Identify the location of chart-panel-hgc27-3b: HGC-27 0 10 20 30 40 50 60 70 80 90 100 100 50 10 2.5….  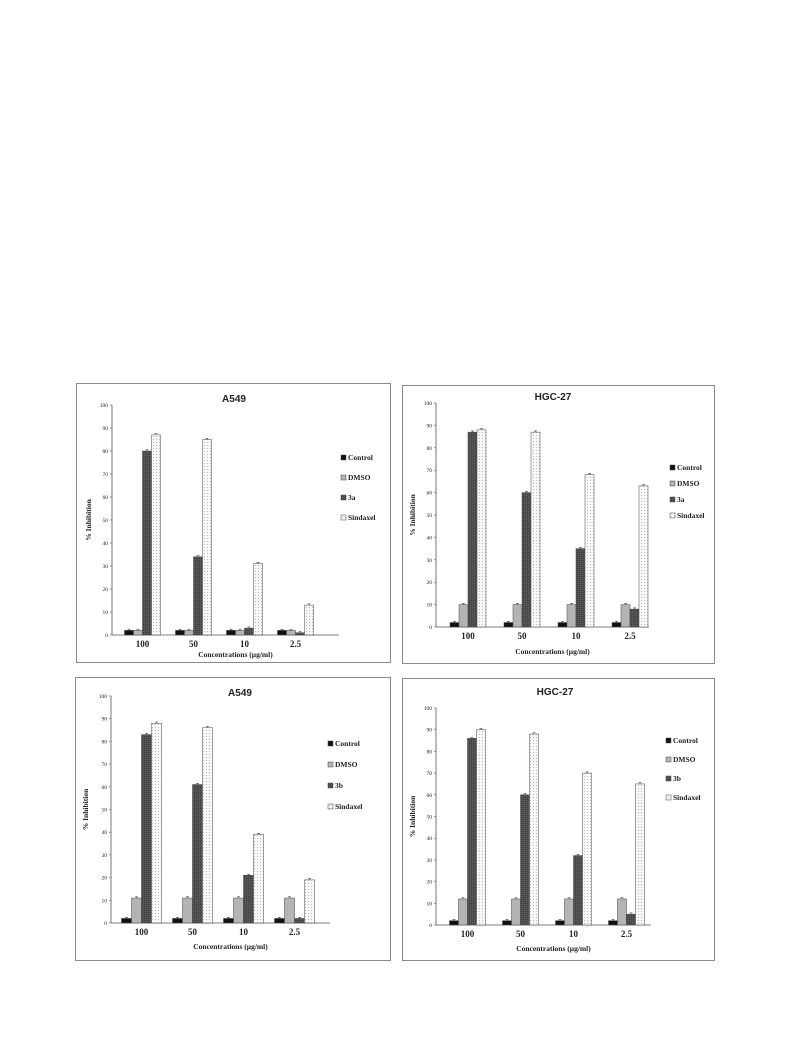
(558, 819).